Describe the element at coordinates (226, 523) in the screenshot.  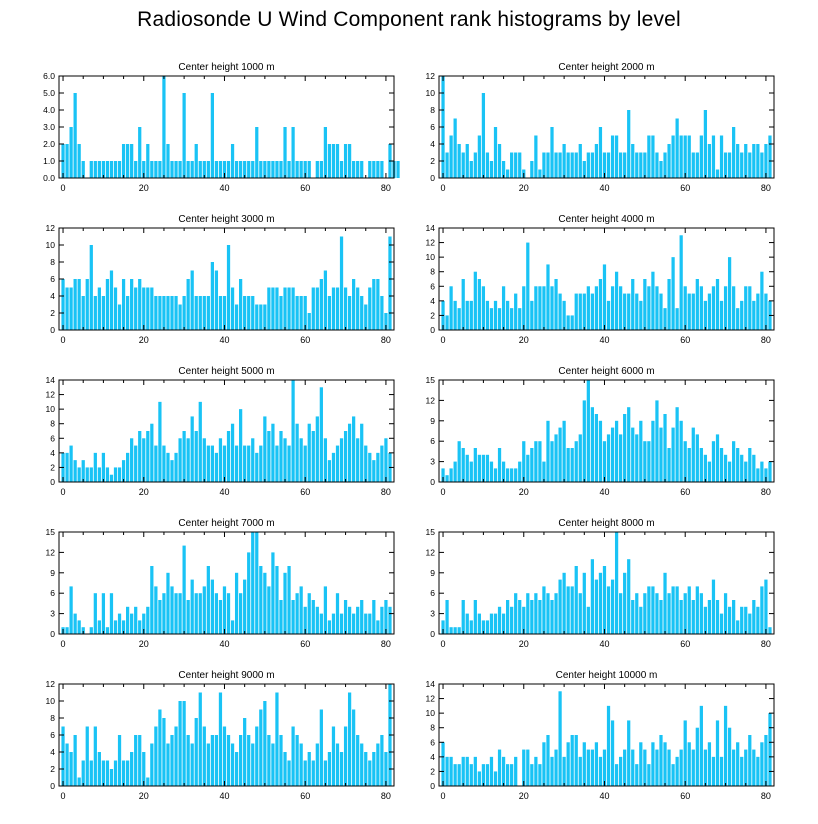
I see `panel-7-title: Center height 7000 m` at that location.